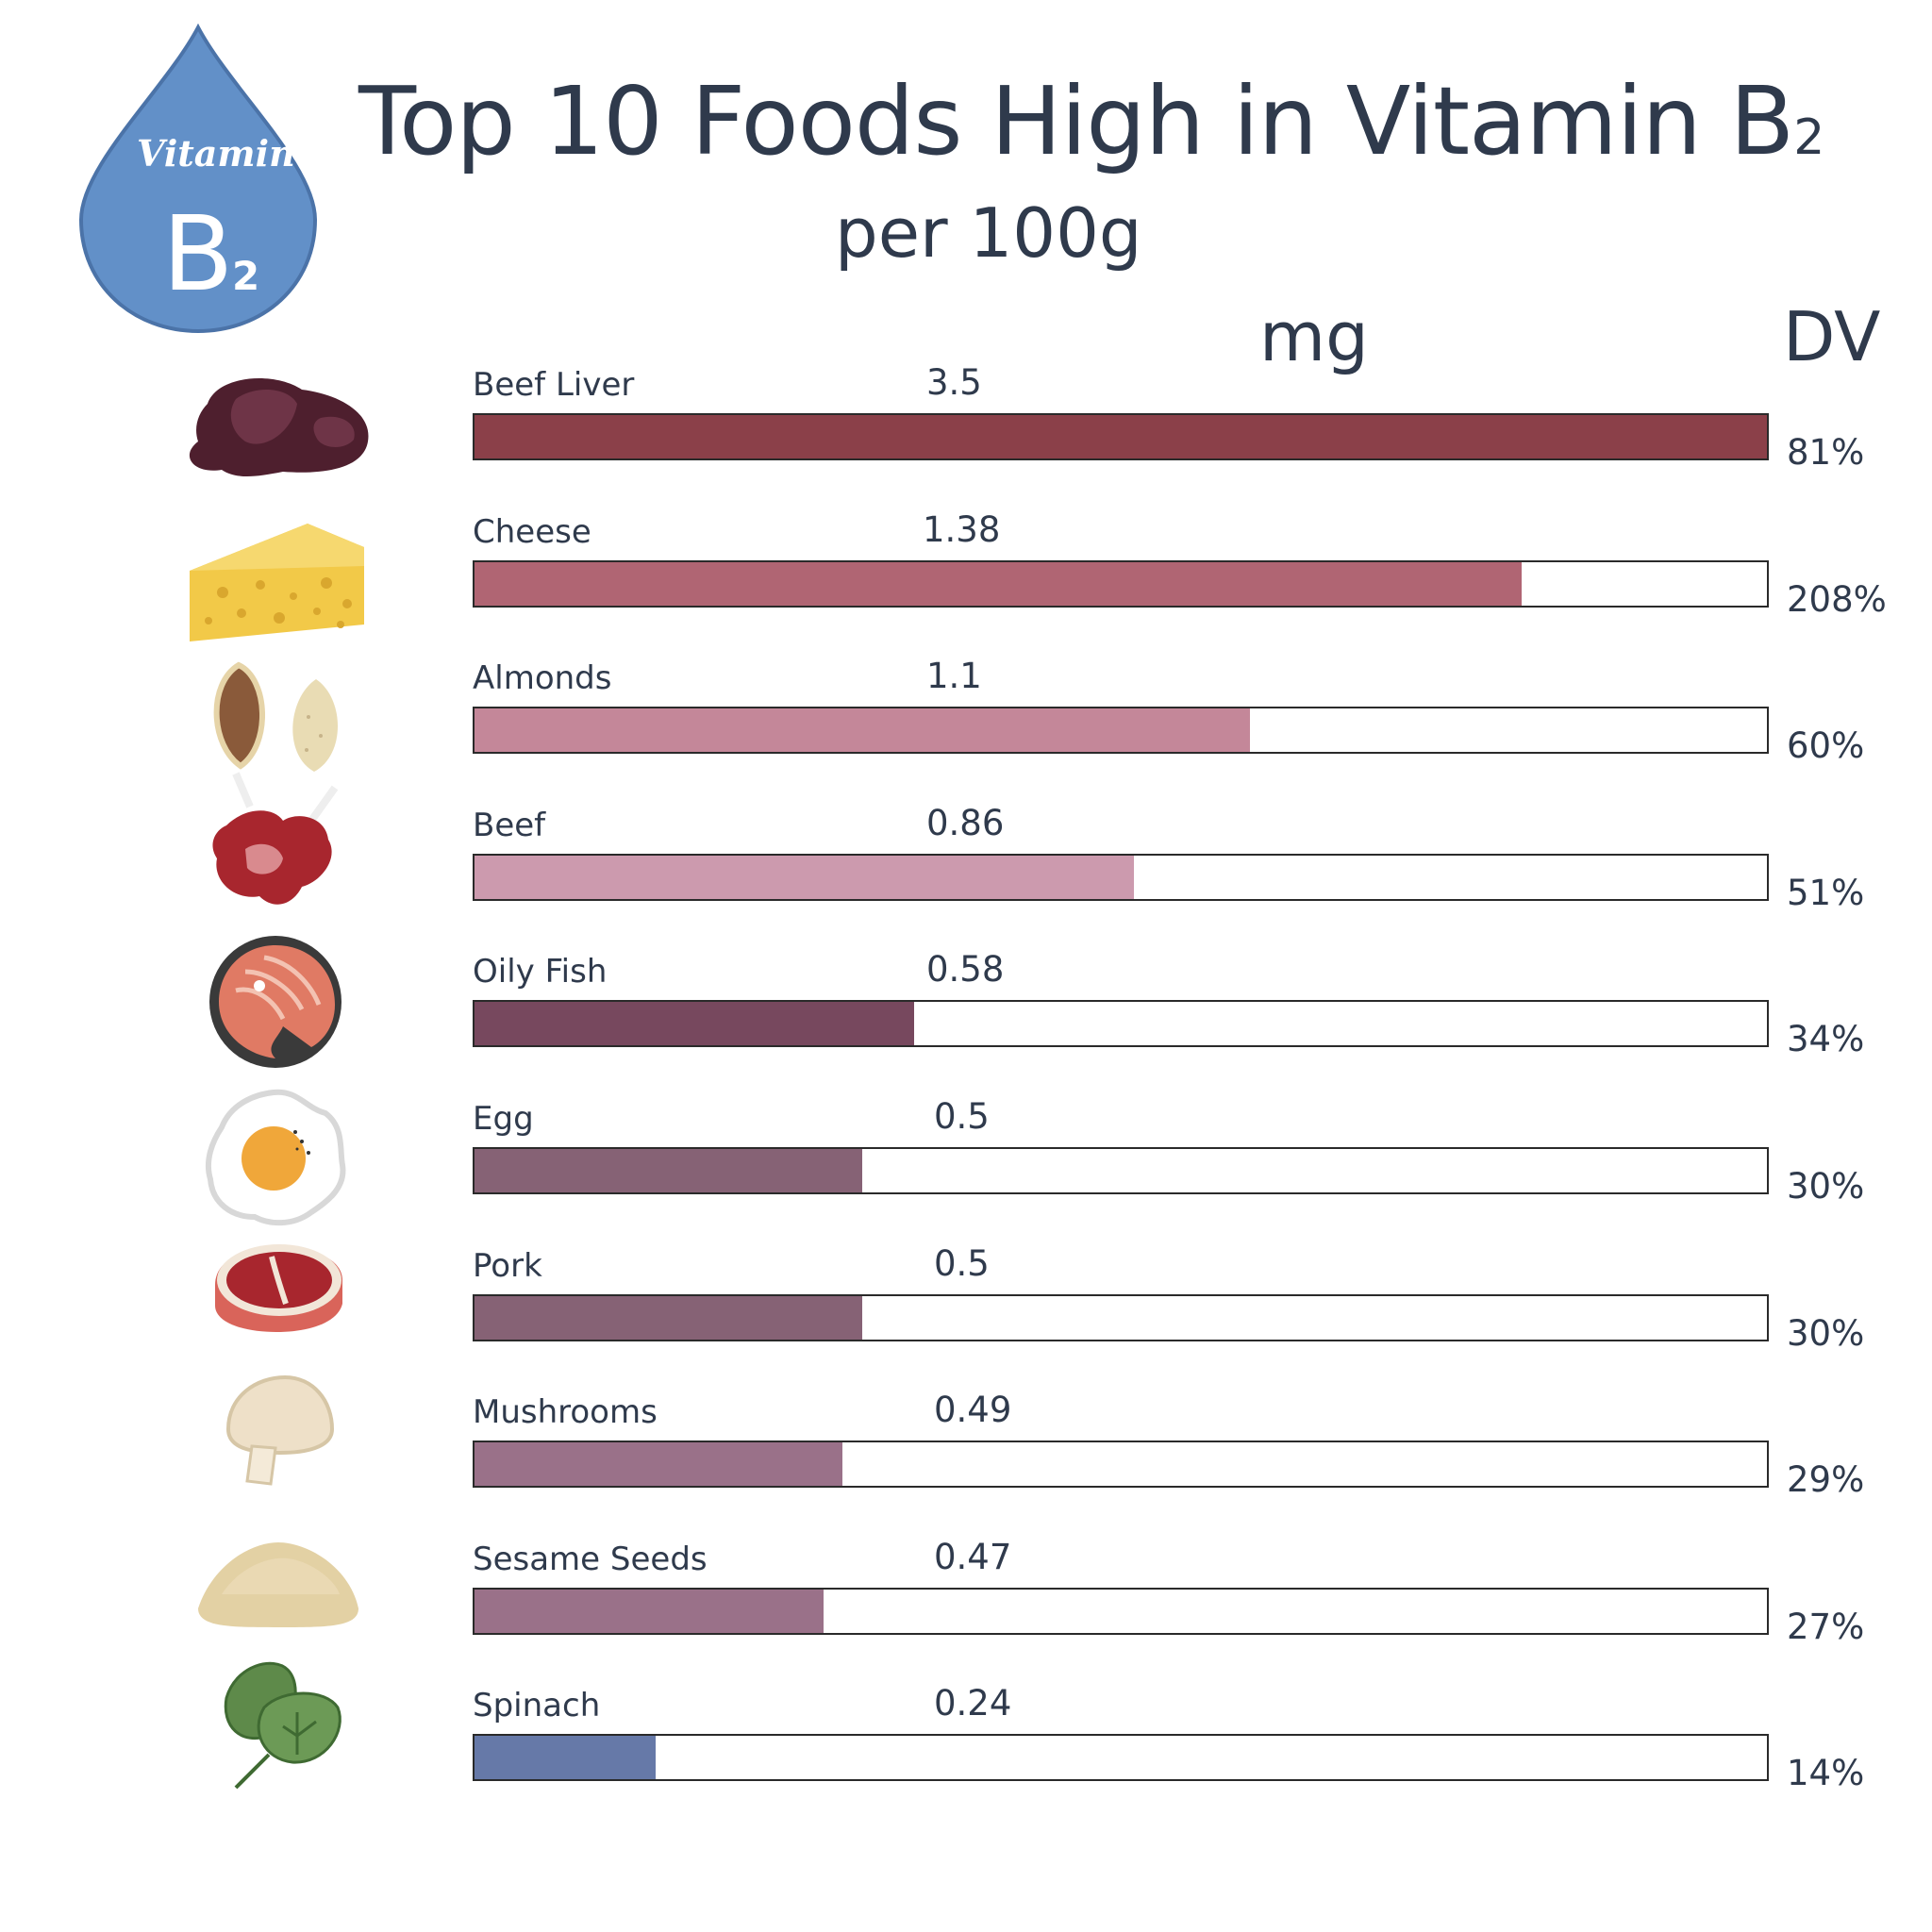 The image size is (1932, 1932). I want to click on badge-letter: B, so click(198, 254).